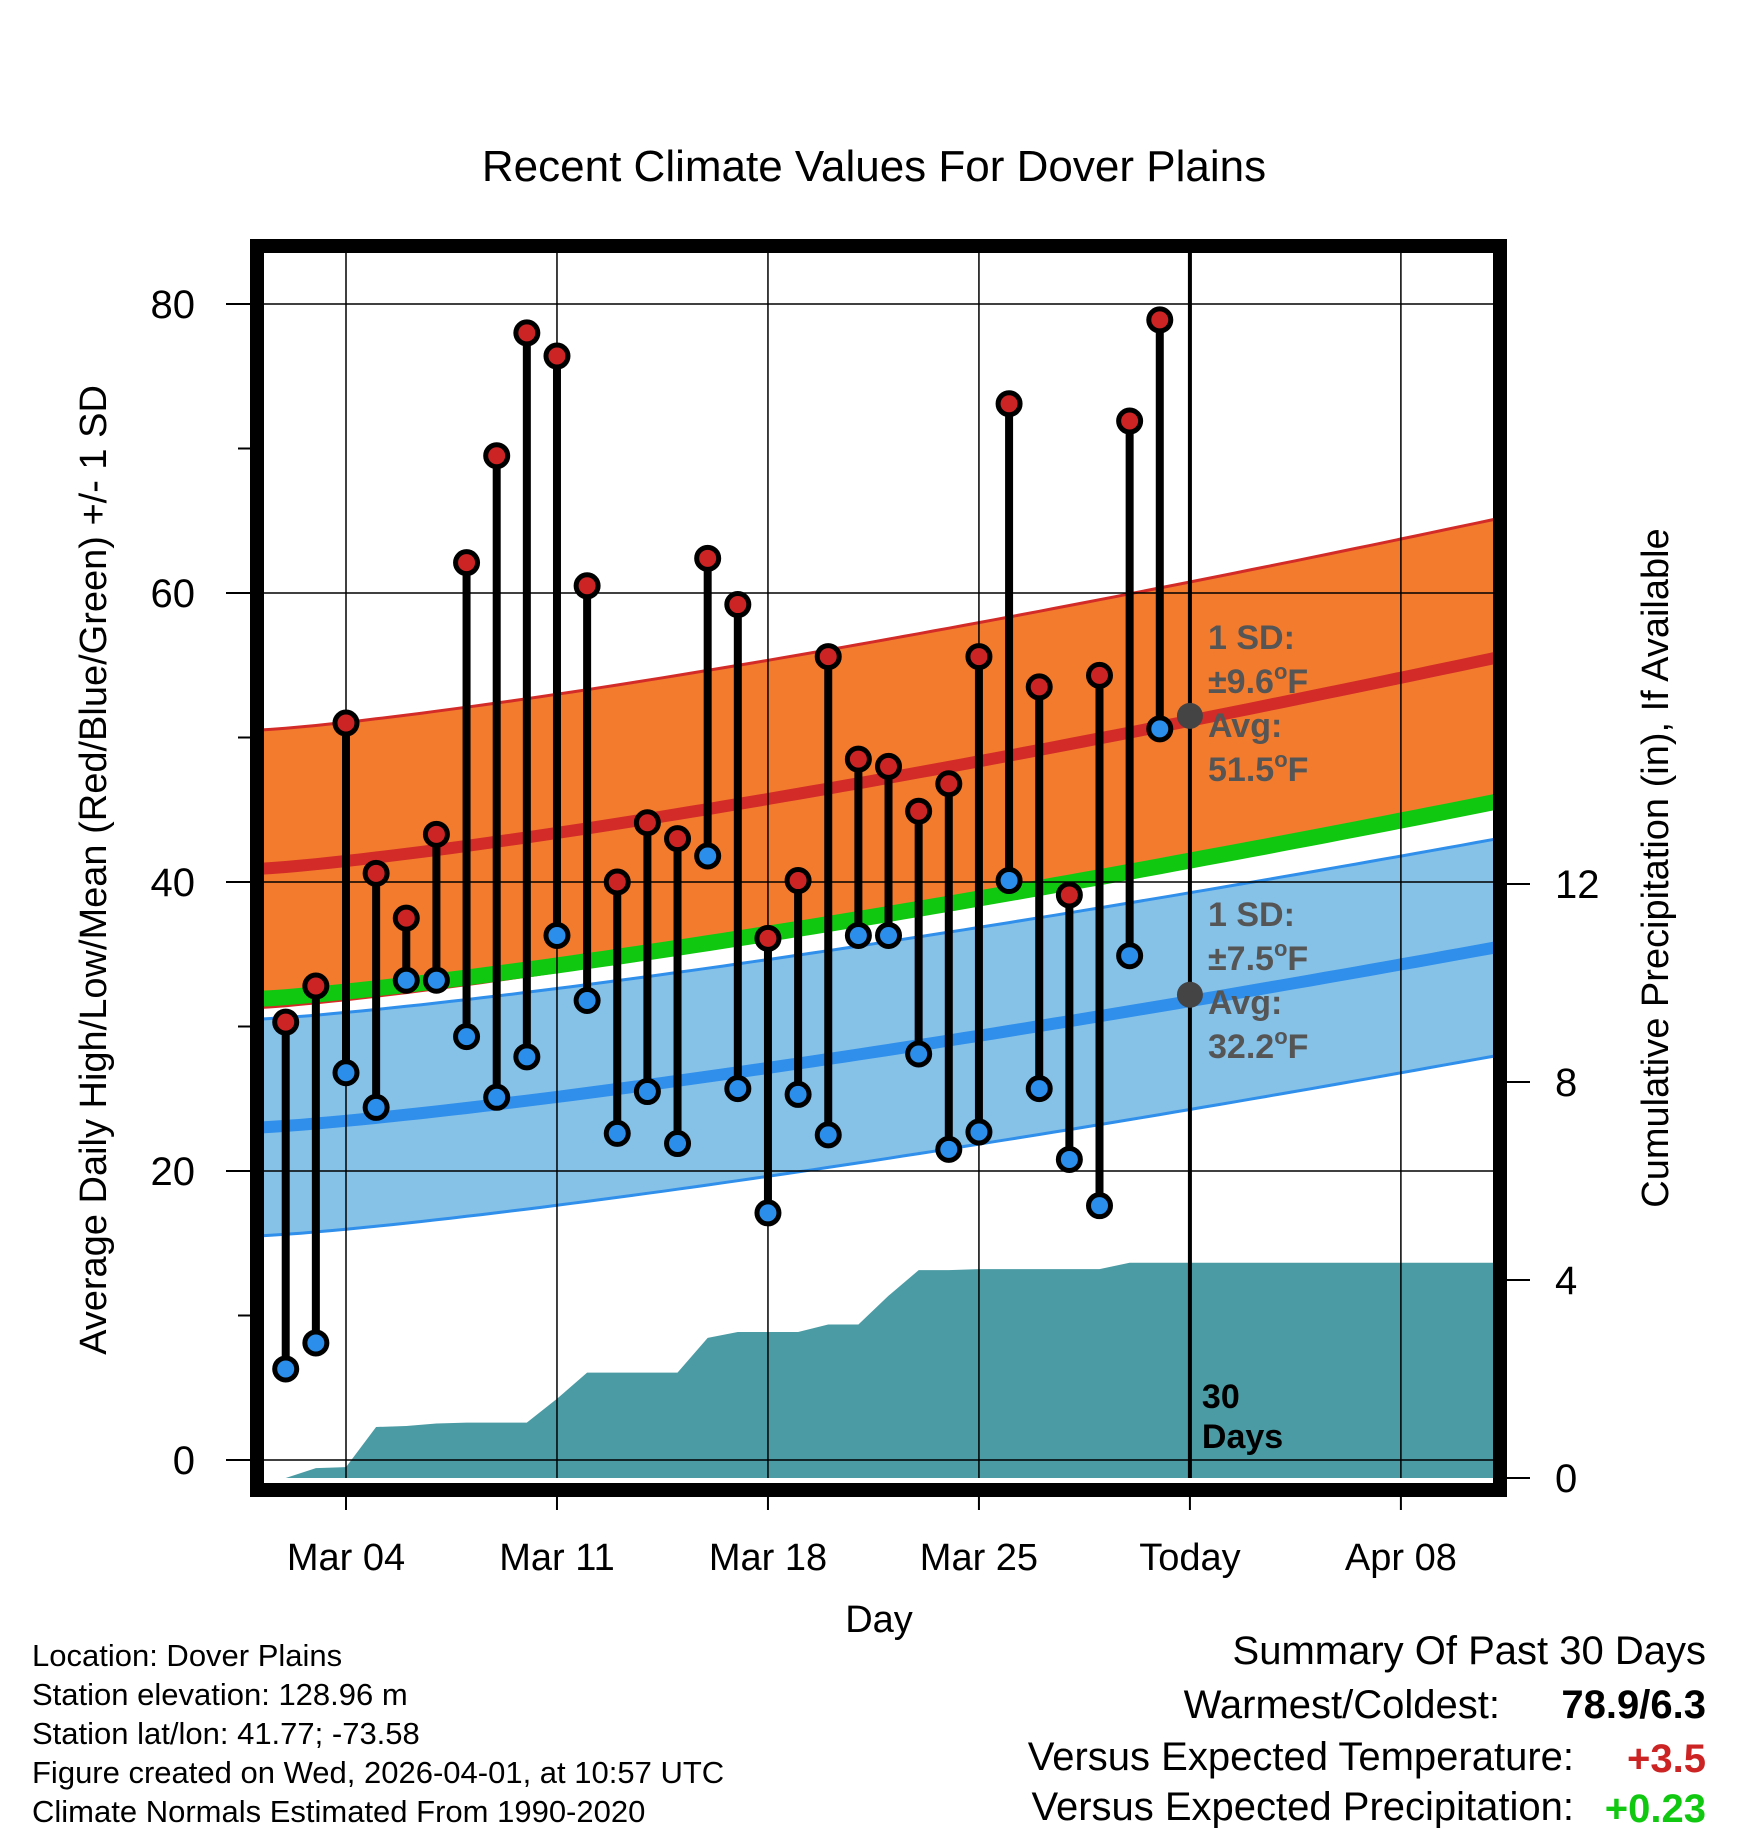 The height and width of the screenshot is (1828, 1748). Describe the element at coordinates (1221, 1397) in the screenshot. I see `today-days-number: 30` at that location.